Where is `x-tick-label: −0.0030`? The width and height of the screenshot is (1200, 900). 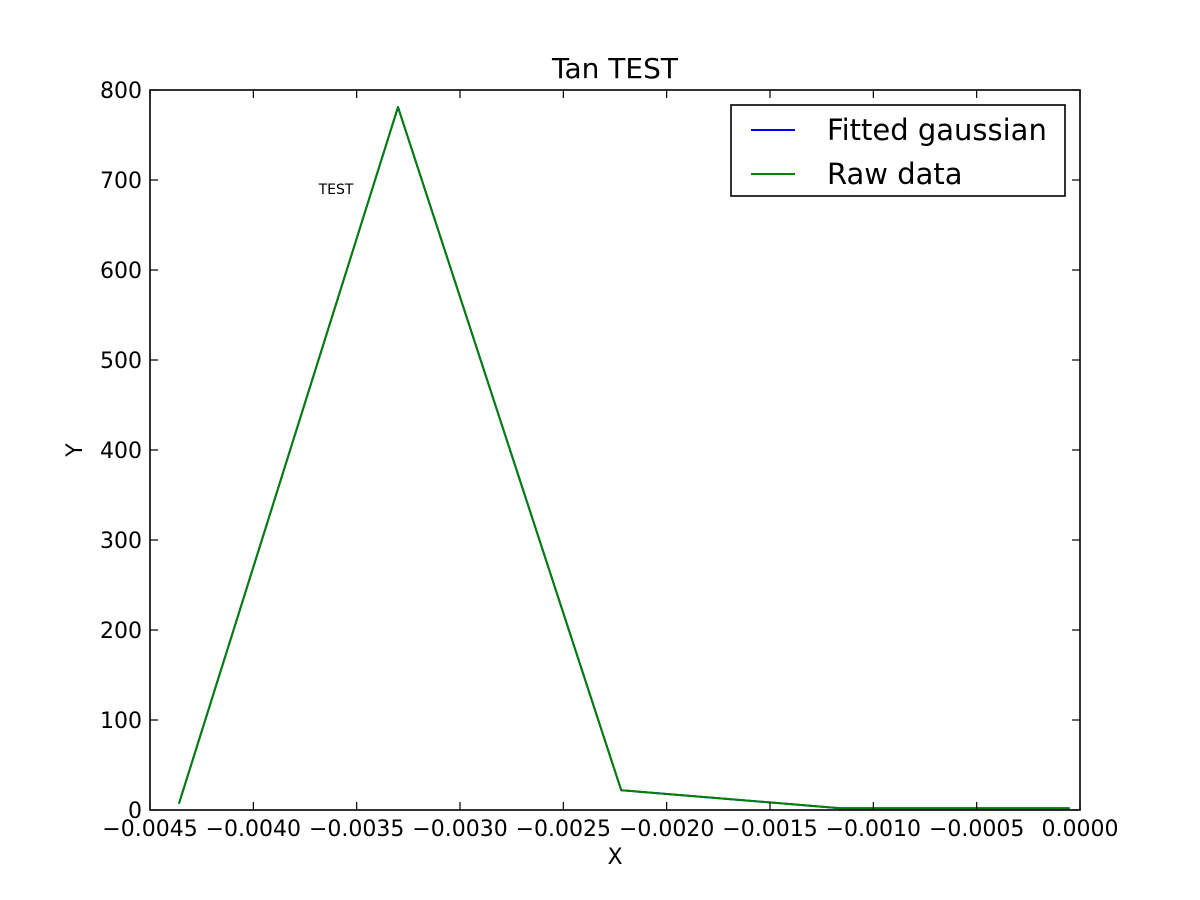
x-tick-label: −0.0030 is located at coordinates (459, 829).